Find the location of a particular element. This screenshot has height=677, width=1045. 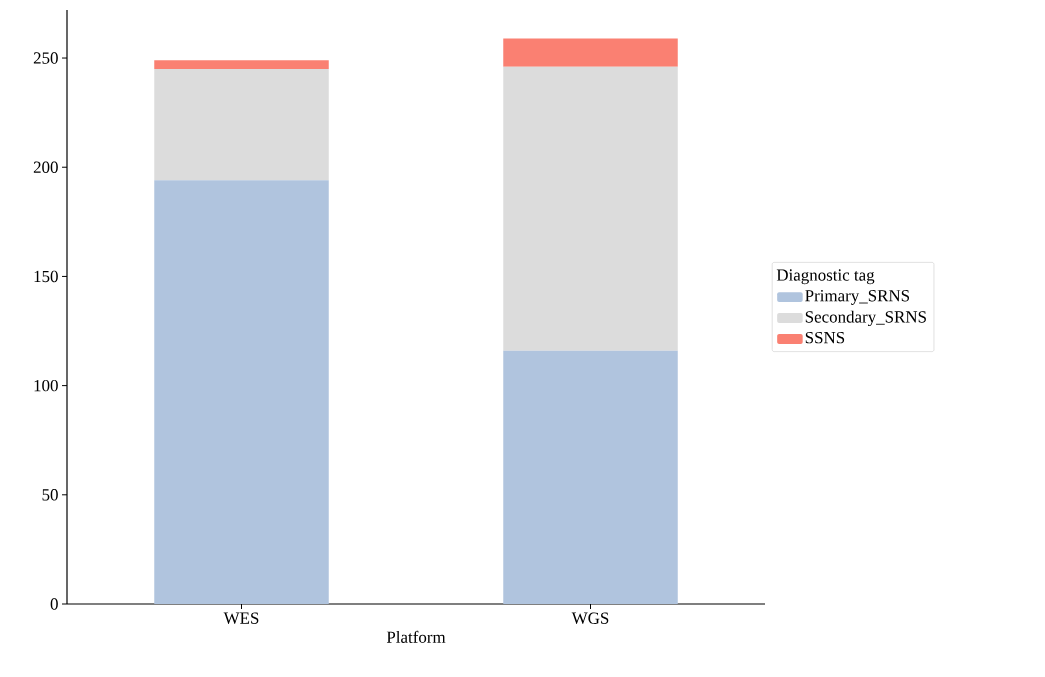

legend-title: Diagnostic tag is located at coordinates (825, 277).